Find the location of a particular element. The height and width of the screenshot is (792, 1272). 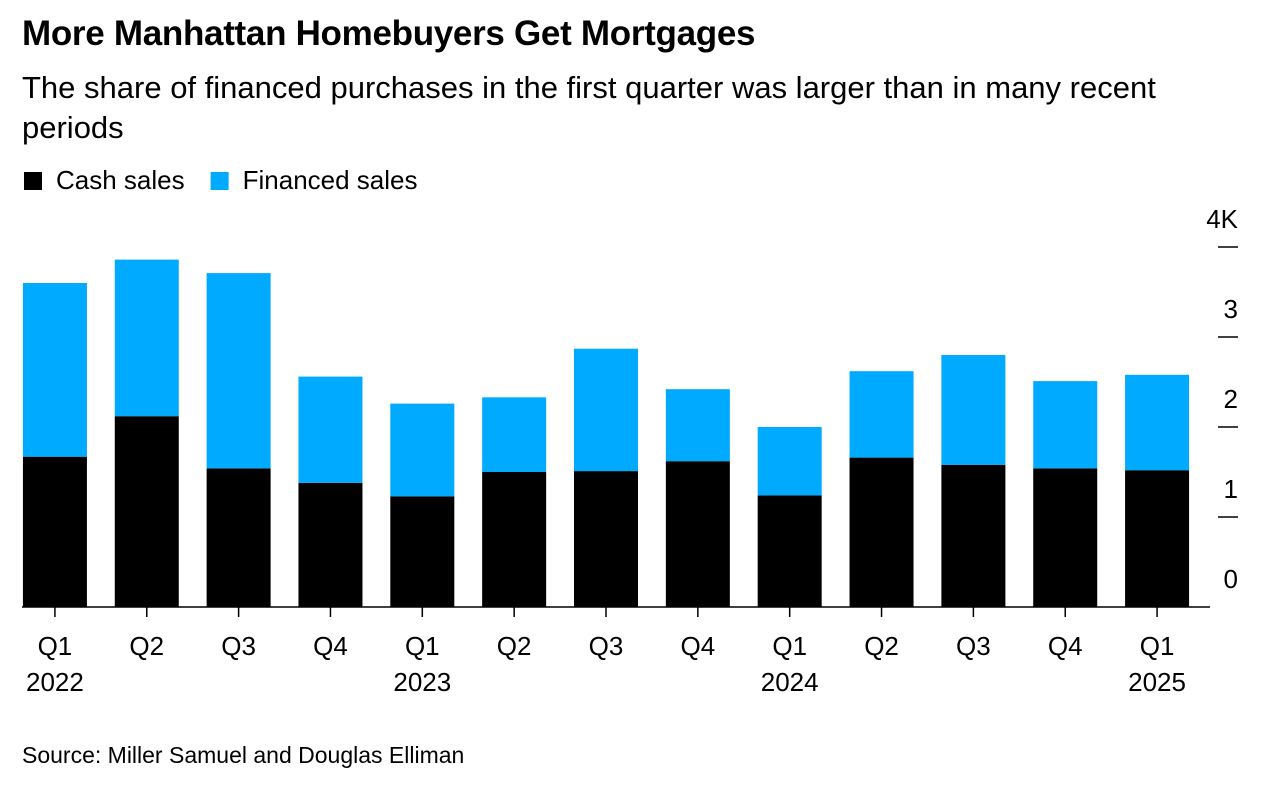

x-group-label: 2025 is located at coordinates (1157, 682).